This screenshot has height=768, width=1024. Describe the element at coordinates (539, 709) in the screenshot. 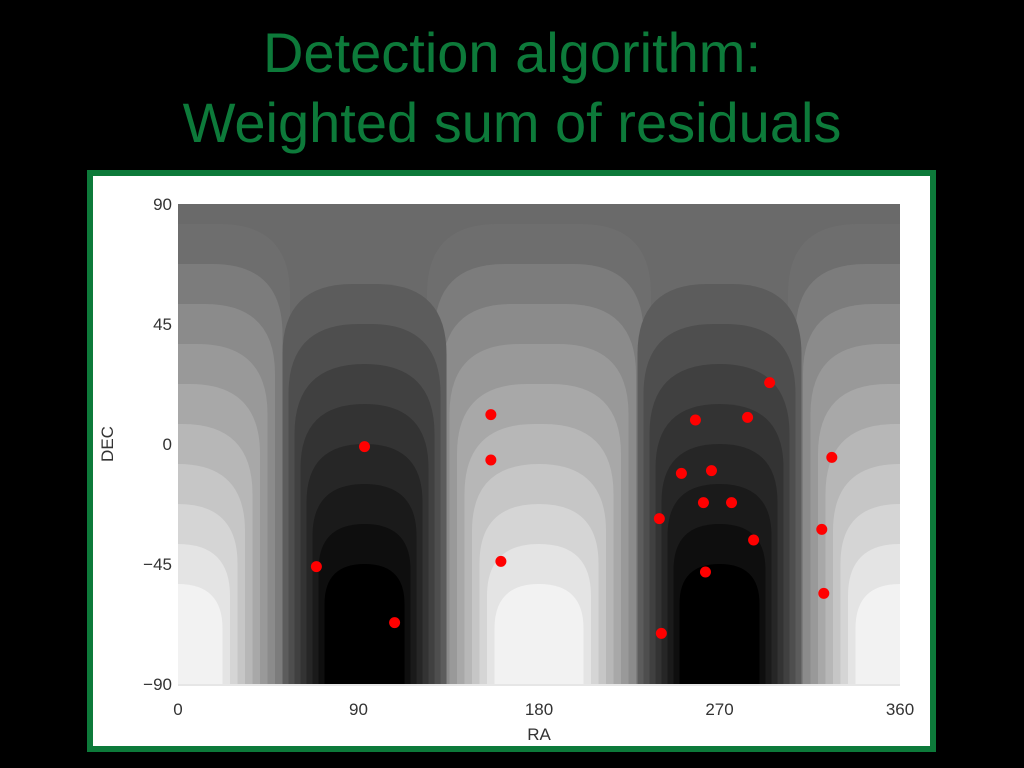

I see `x-tick-label: 180` at that location.